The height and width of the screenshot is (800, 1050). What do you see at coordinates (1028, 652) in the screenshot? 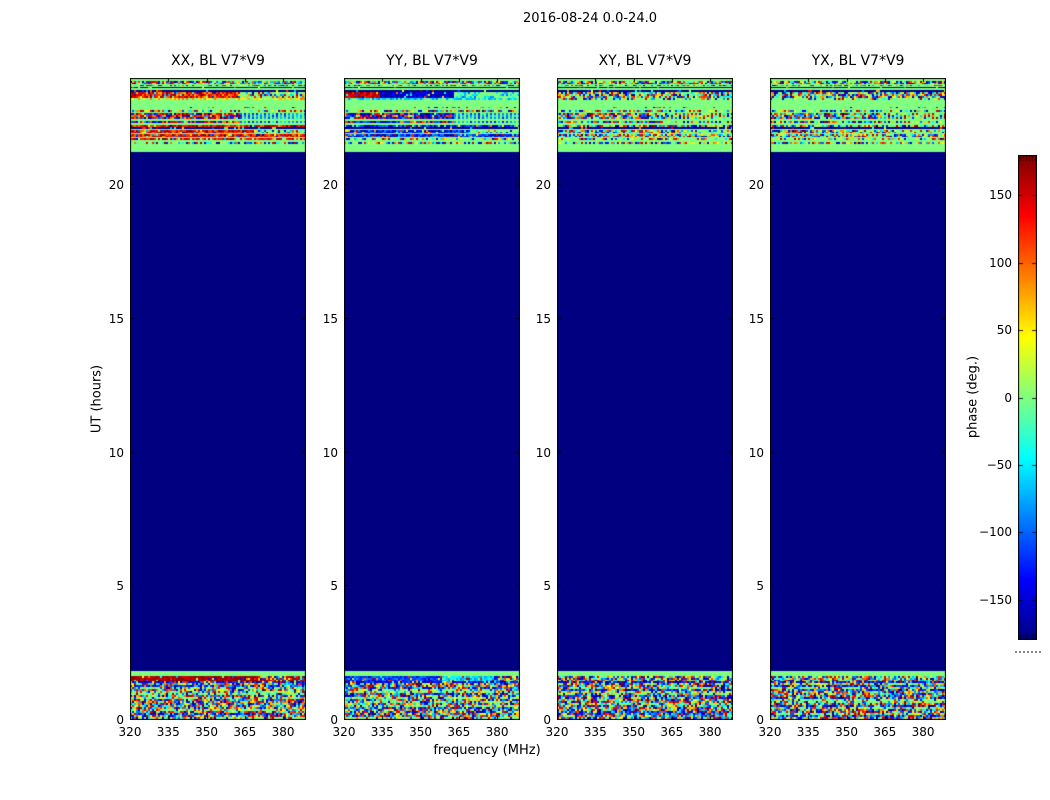
I see `colorbar-extend-dots` at bounding box center [1028, 652].